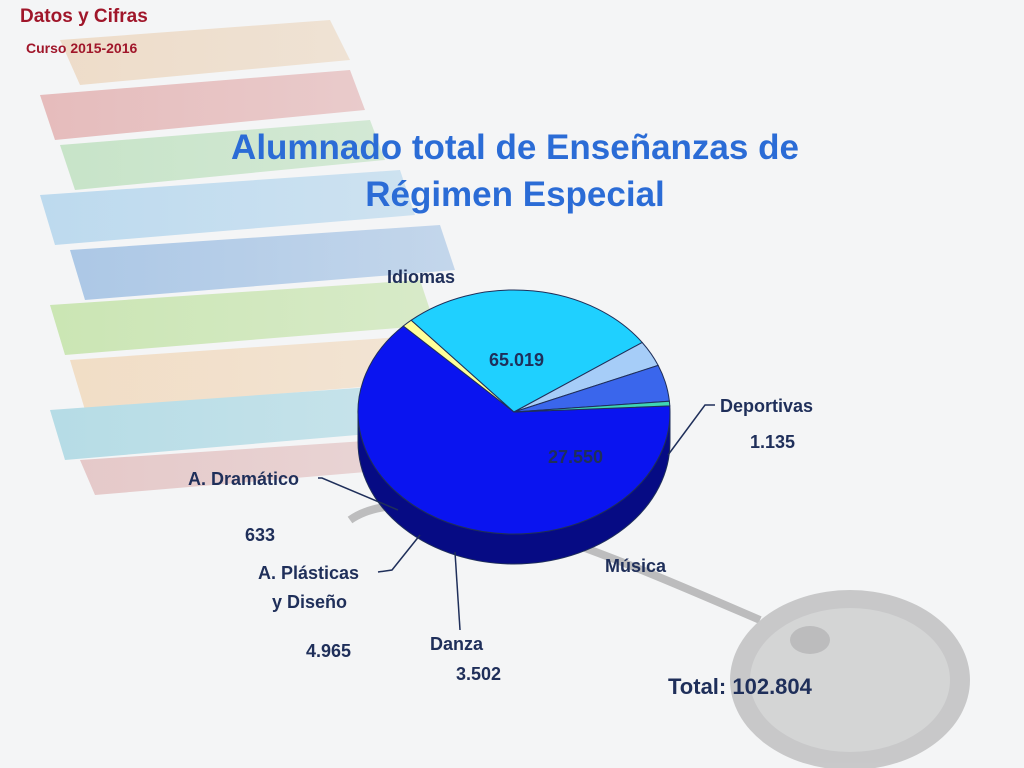 The width and height of the screenshot is (1024, 768). Describe the element at coordinates (592, 406) in the screenshot. I see `pie-slice-a-dram-tico` at that location.